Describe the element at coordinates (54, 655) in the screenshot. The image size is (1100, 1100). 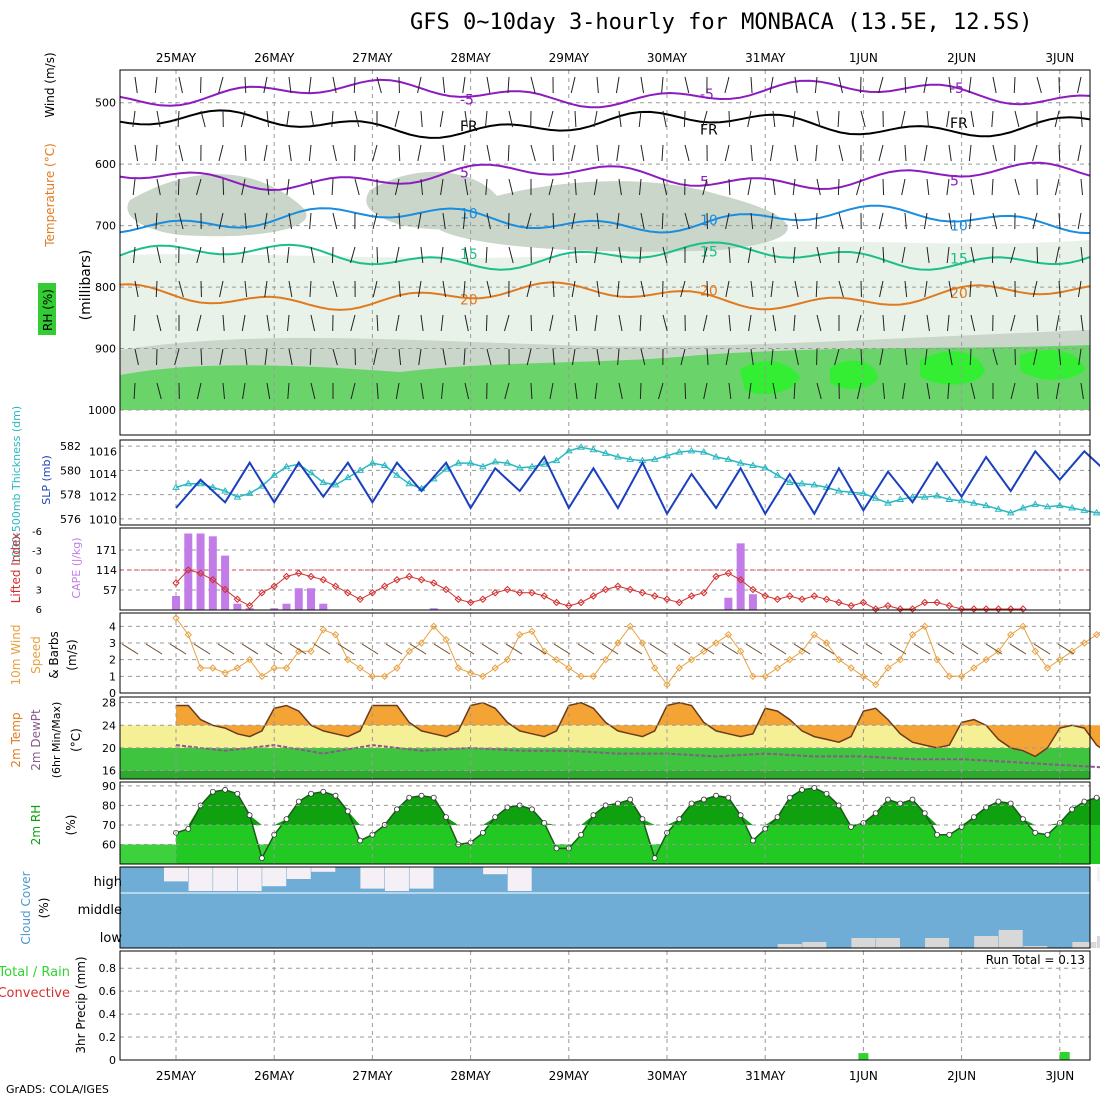
I see `y-axis-label-wind-3: & Barbs` at that location.